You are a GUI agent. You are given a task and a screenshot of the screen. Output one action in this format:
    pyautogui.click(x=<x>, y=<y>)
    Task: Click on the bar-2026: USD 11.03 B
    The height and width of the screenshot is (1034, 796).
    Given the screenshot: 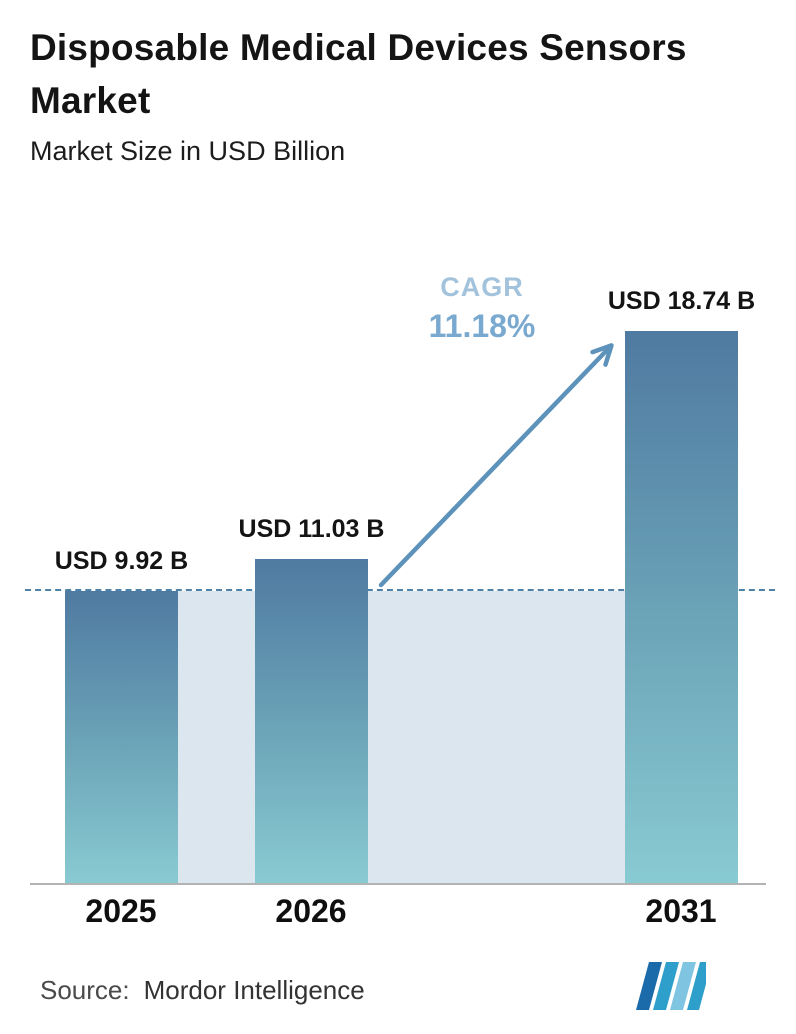 What is the action you would take?
    pyautogui.click(x=311, y=699)
    